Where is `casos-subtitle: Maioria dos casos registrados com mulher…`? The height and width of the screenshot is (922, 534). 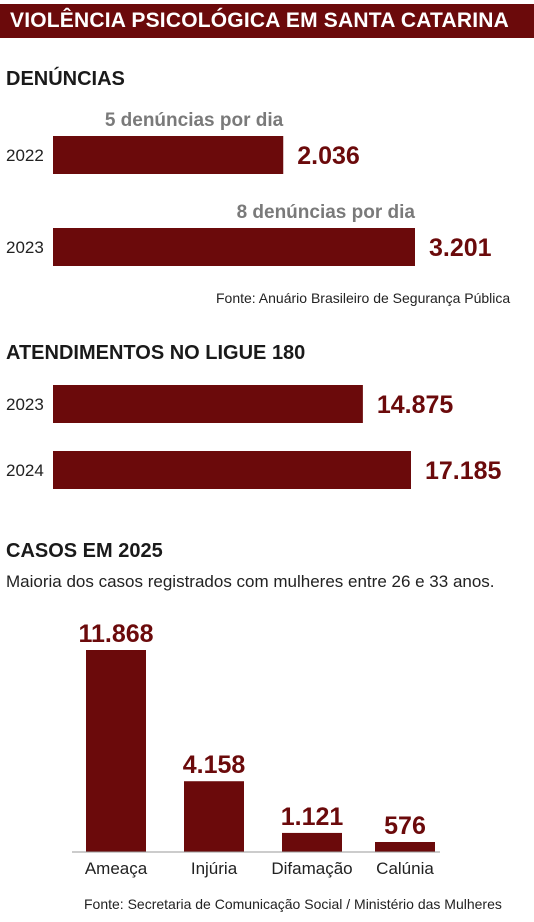 casos-subtitle: Maioria dos casos registrados com mulher… is located at coordinates (250, 581).